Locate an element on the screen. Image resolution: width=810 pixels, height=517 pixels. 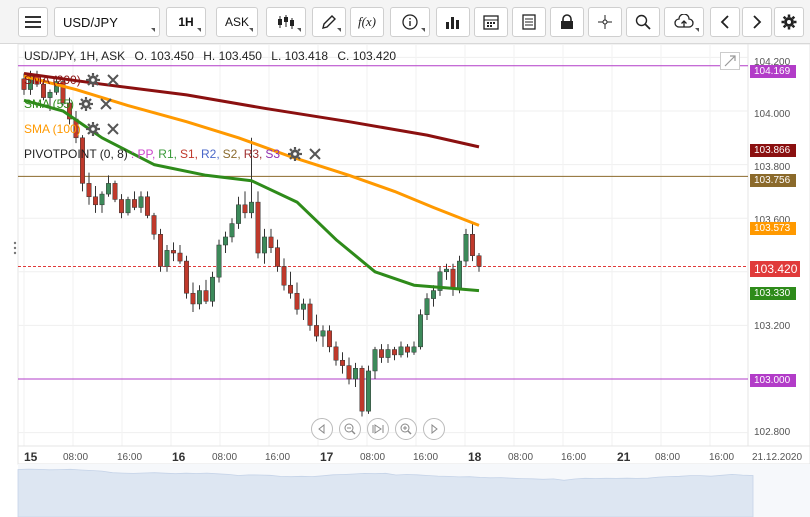
zoom-out-icon is located at coordinates (350, 429).